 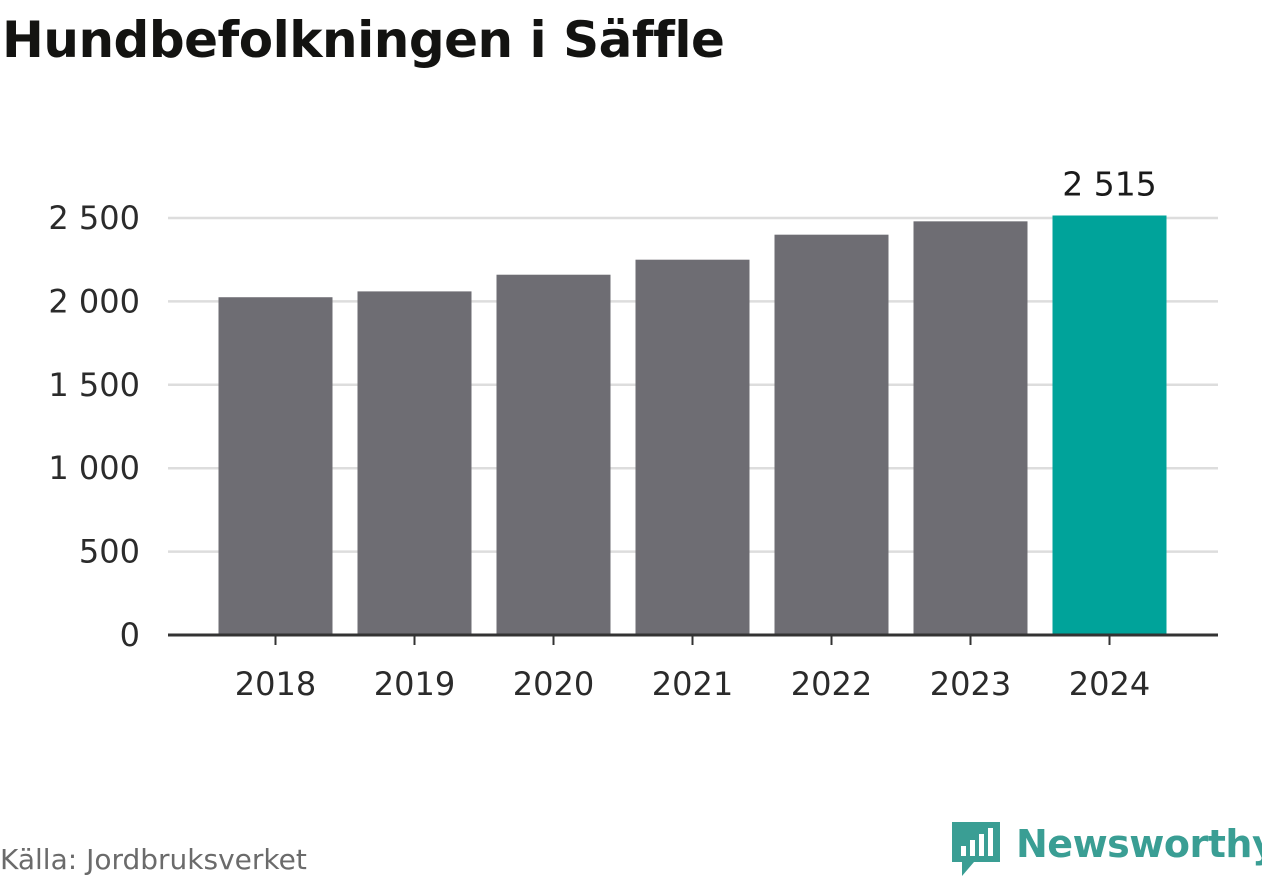 What do you see at coordinates (553, 684) in the screenshot?
I see `x-tick-label: 2020` at bounding box center [553, 684].